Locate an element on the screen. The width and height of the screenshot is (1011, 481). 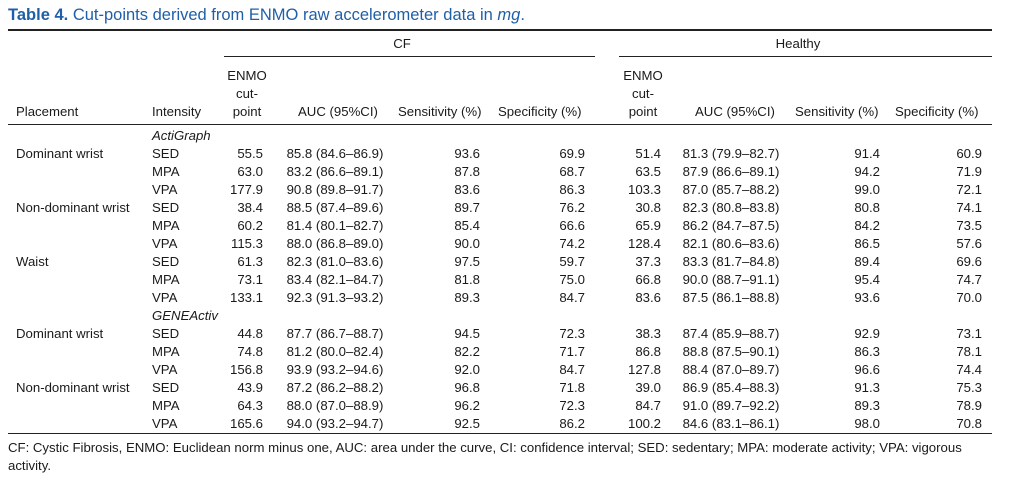
cell-healthy-auc: 81.3 (79.9–82.7) is located at coordinates (731, 153).